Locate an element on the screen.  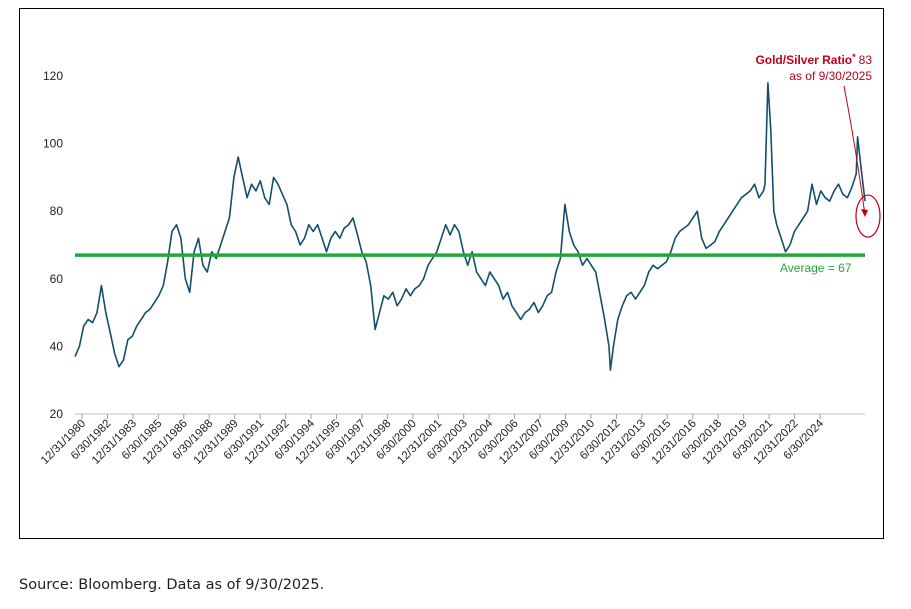
annotation-value: 83 is located at coordinates (866, 60).